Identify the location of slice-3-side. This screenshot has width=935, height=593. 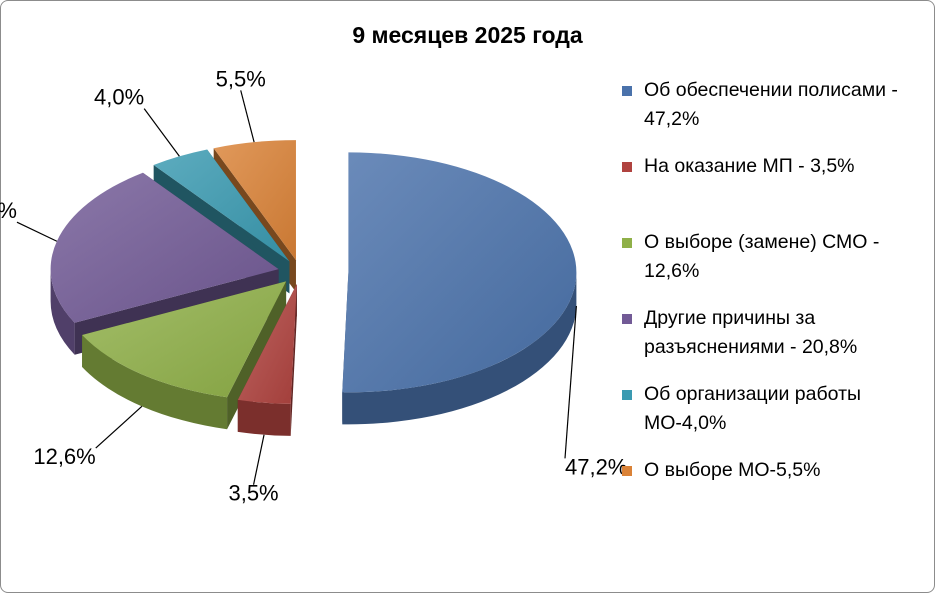
(155, 382).